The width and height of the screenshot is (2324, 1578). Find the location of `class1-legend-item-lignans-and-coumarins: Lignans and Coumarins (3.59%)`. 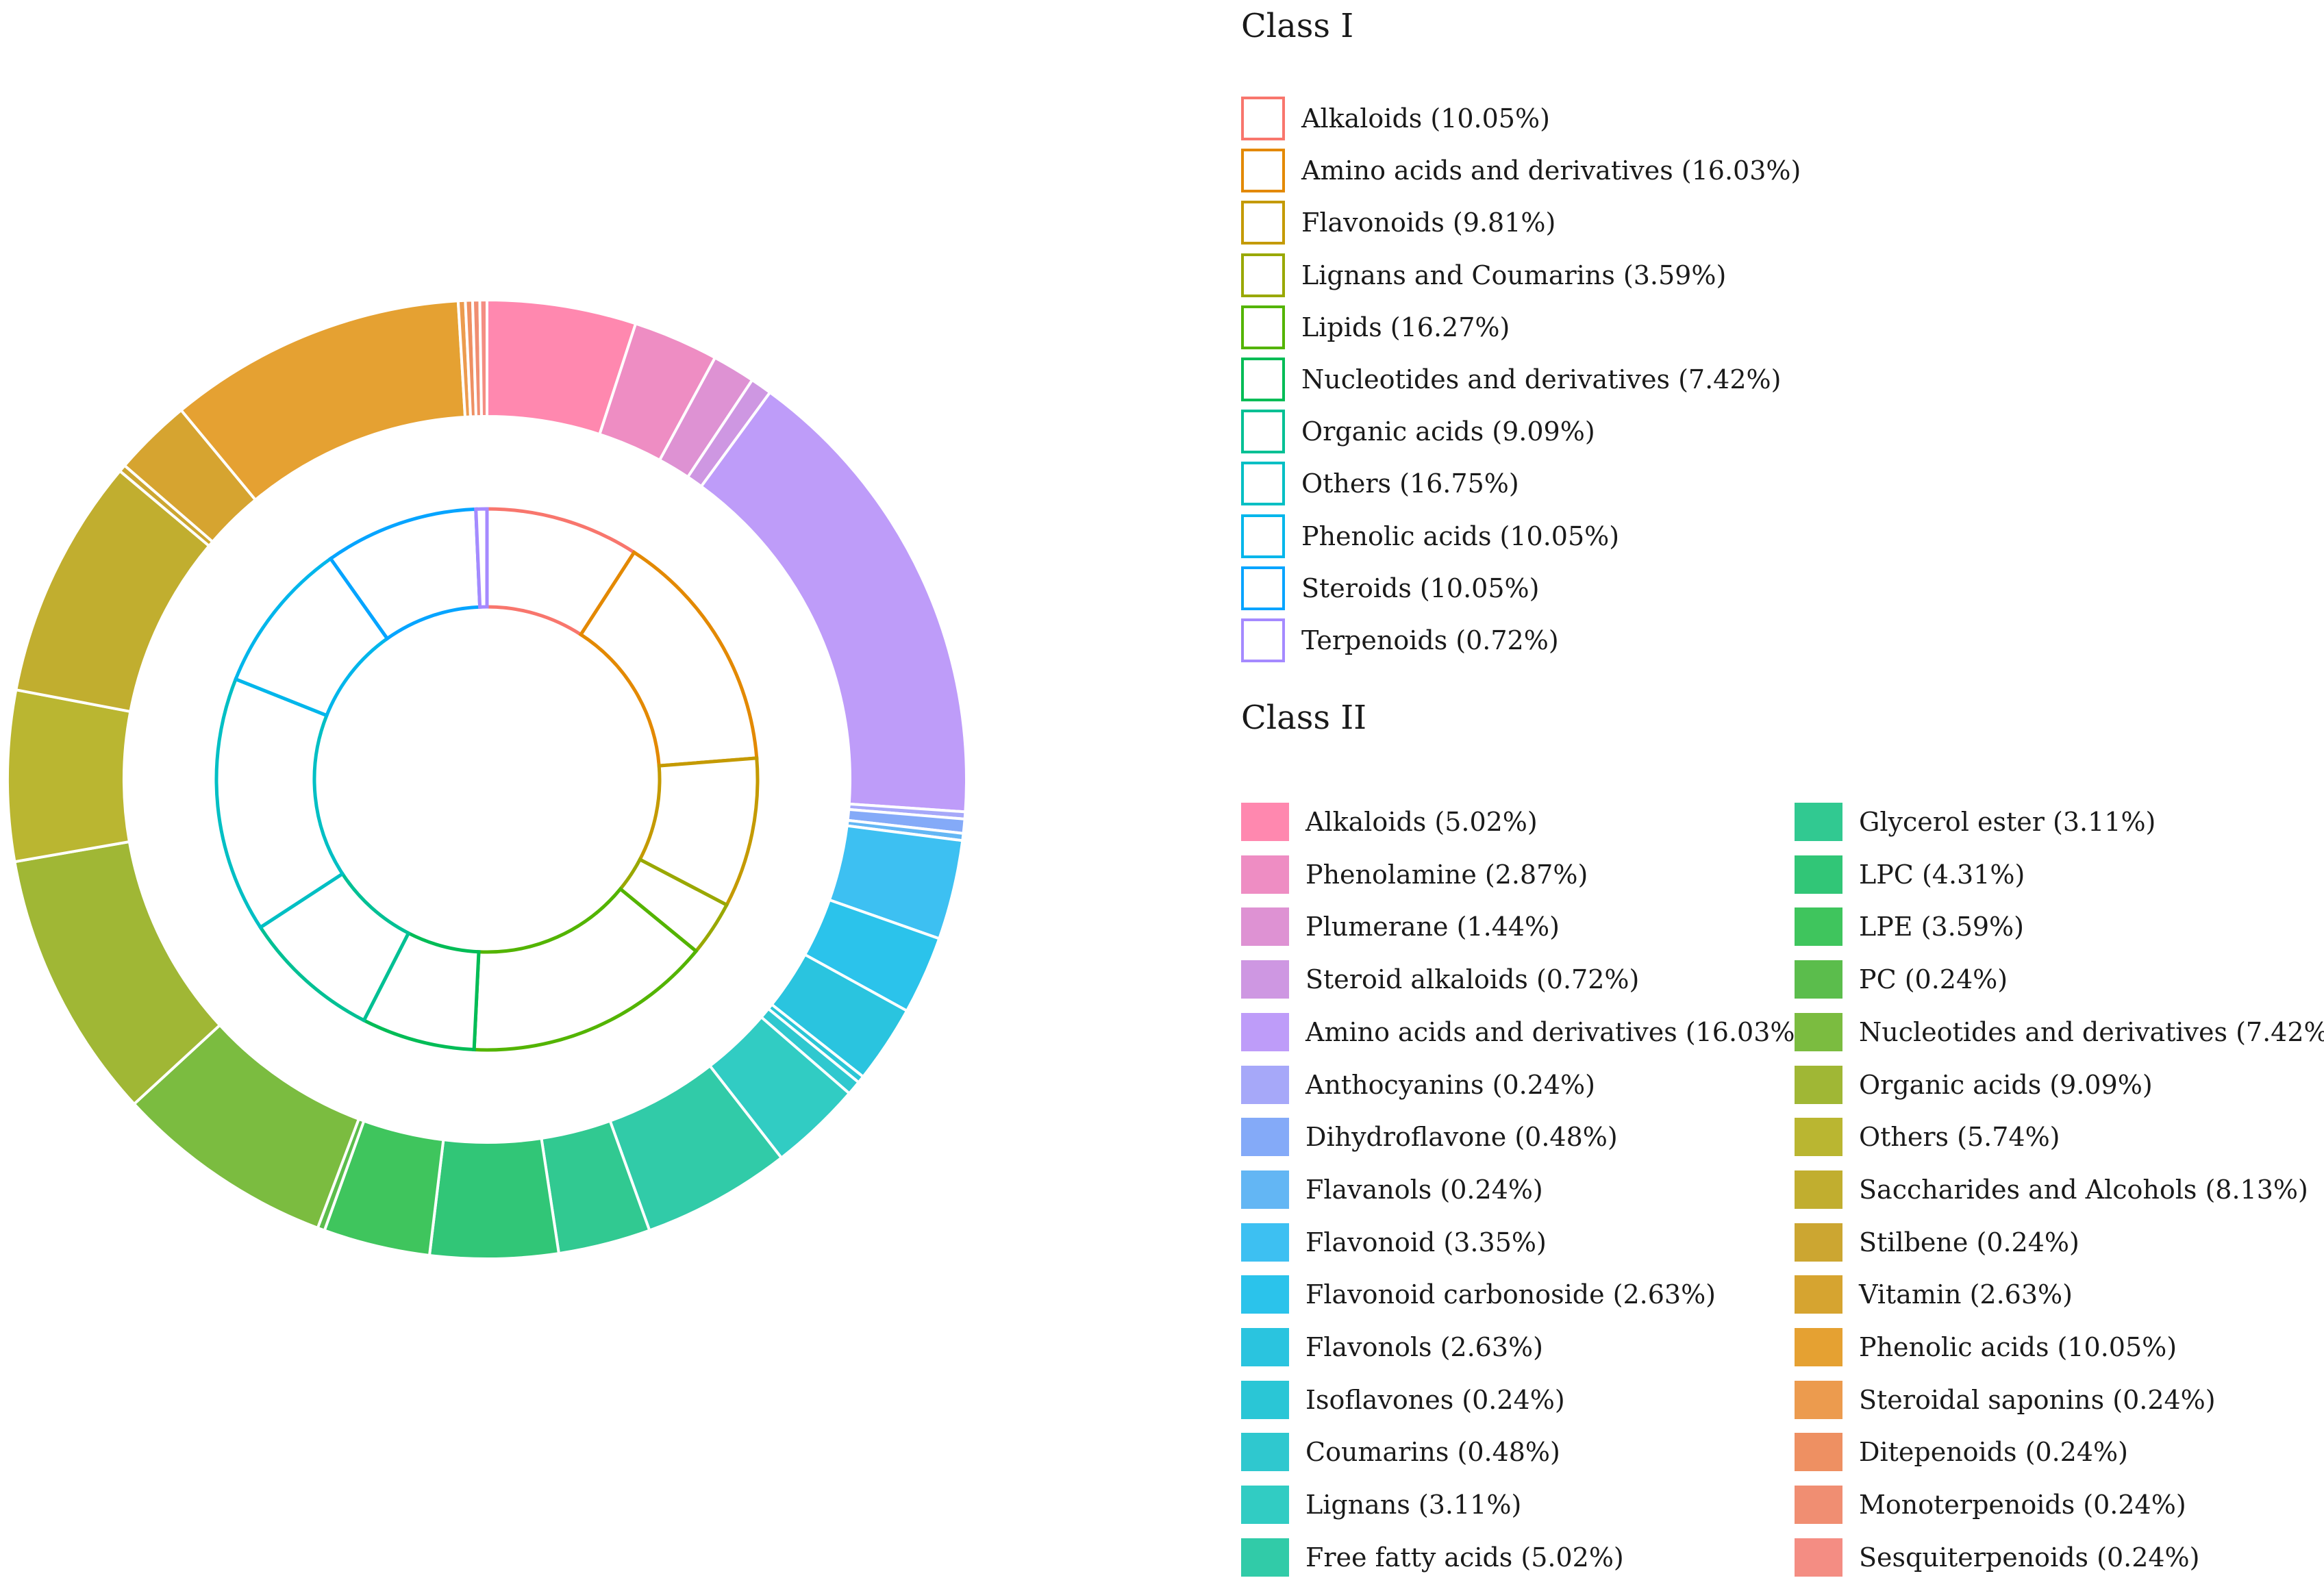

class1-legend-item-lignans-and-coumarins: Lignans and Coumarins (3.59%) is located at coordinates (1483, 275).